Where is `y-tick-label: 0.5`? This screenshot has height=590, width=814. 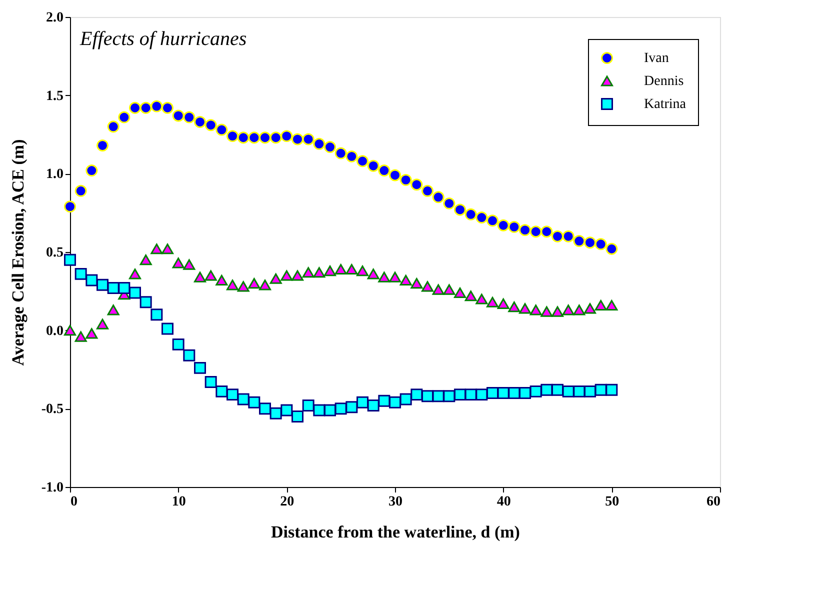 y-tick-label: 0.5 is located at coordinates (55, 253).